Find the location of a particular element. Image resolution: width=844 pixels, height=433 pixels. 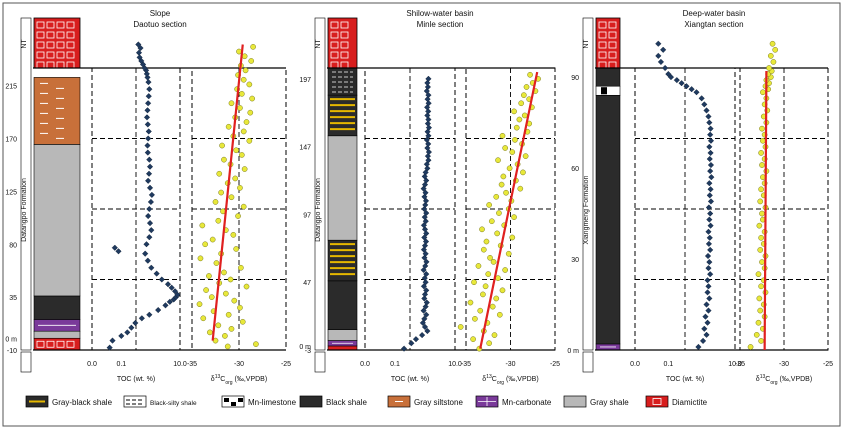

depth-tick-label: 147 is located at coordinates (305, 148).